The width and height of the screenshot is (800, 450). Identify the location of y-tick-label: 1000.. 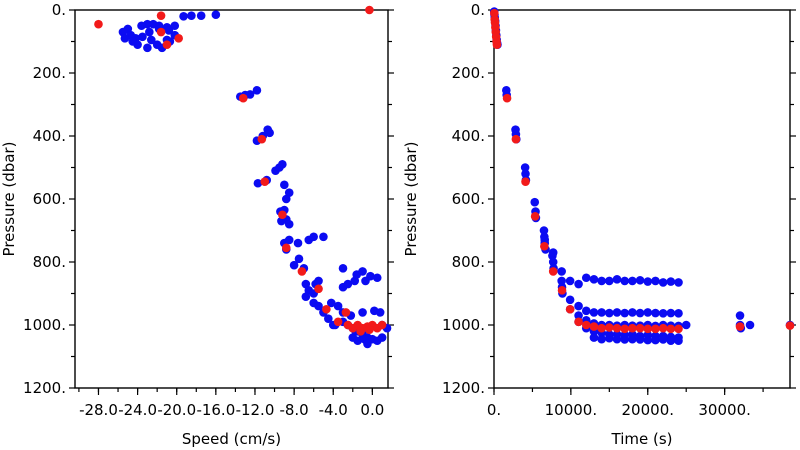
(44, 325).